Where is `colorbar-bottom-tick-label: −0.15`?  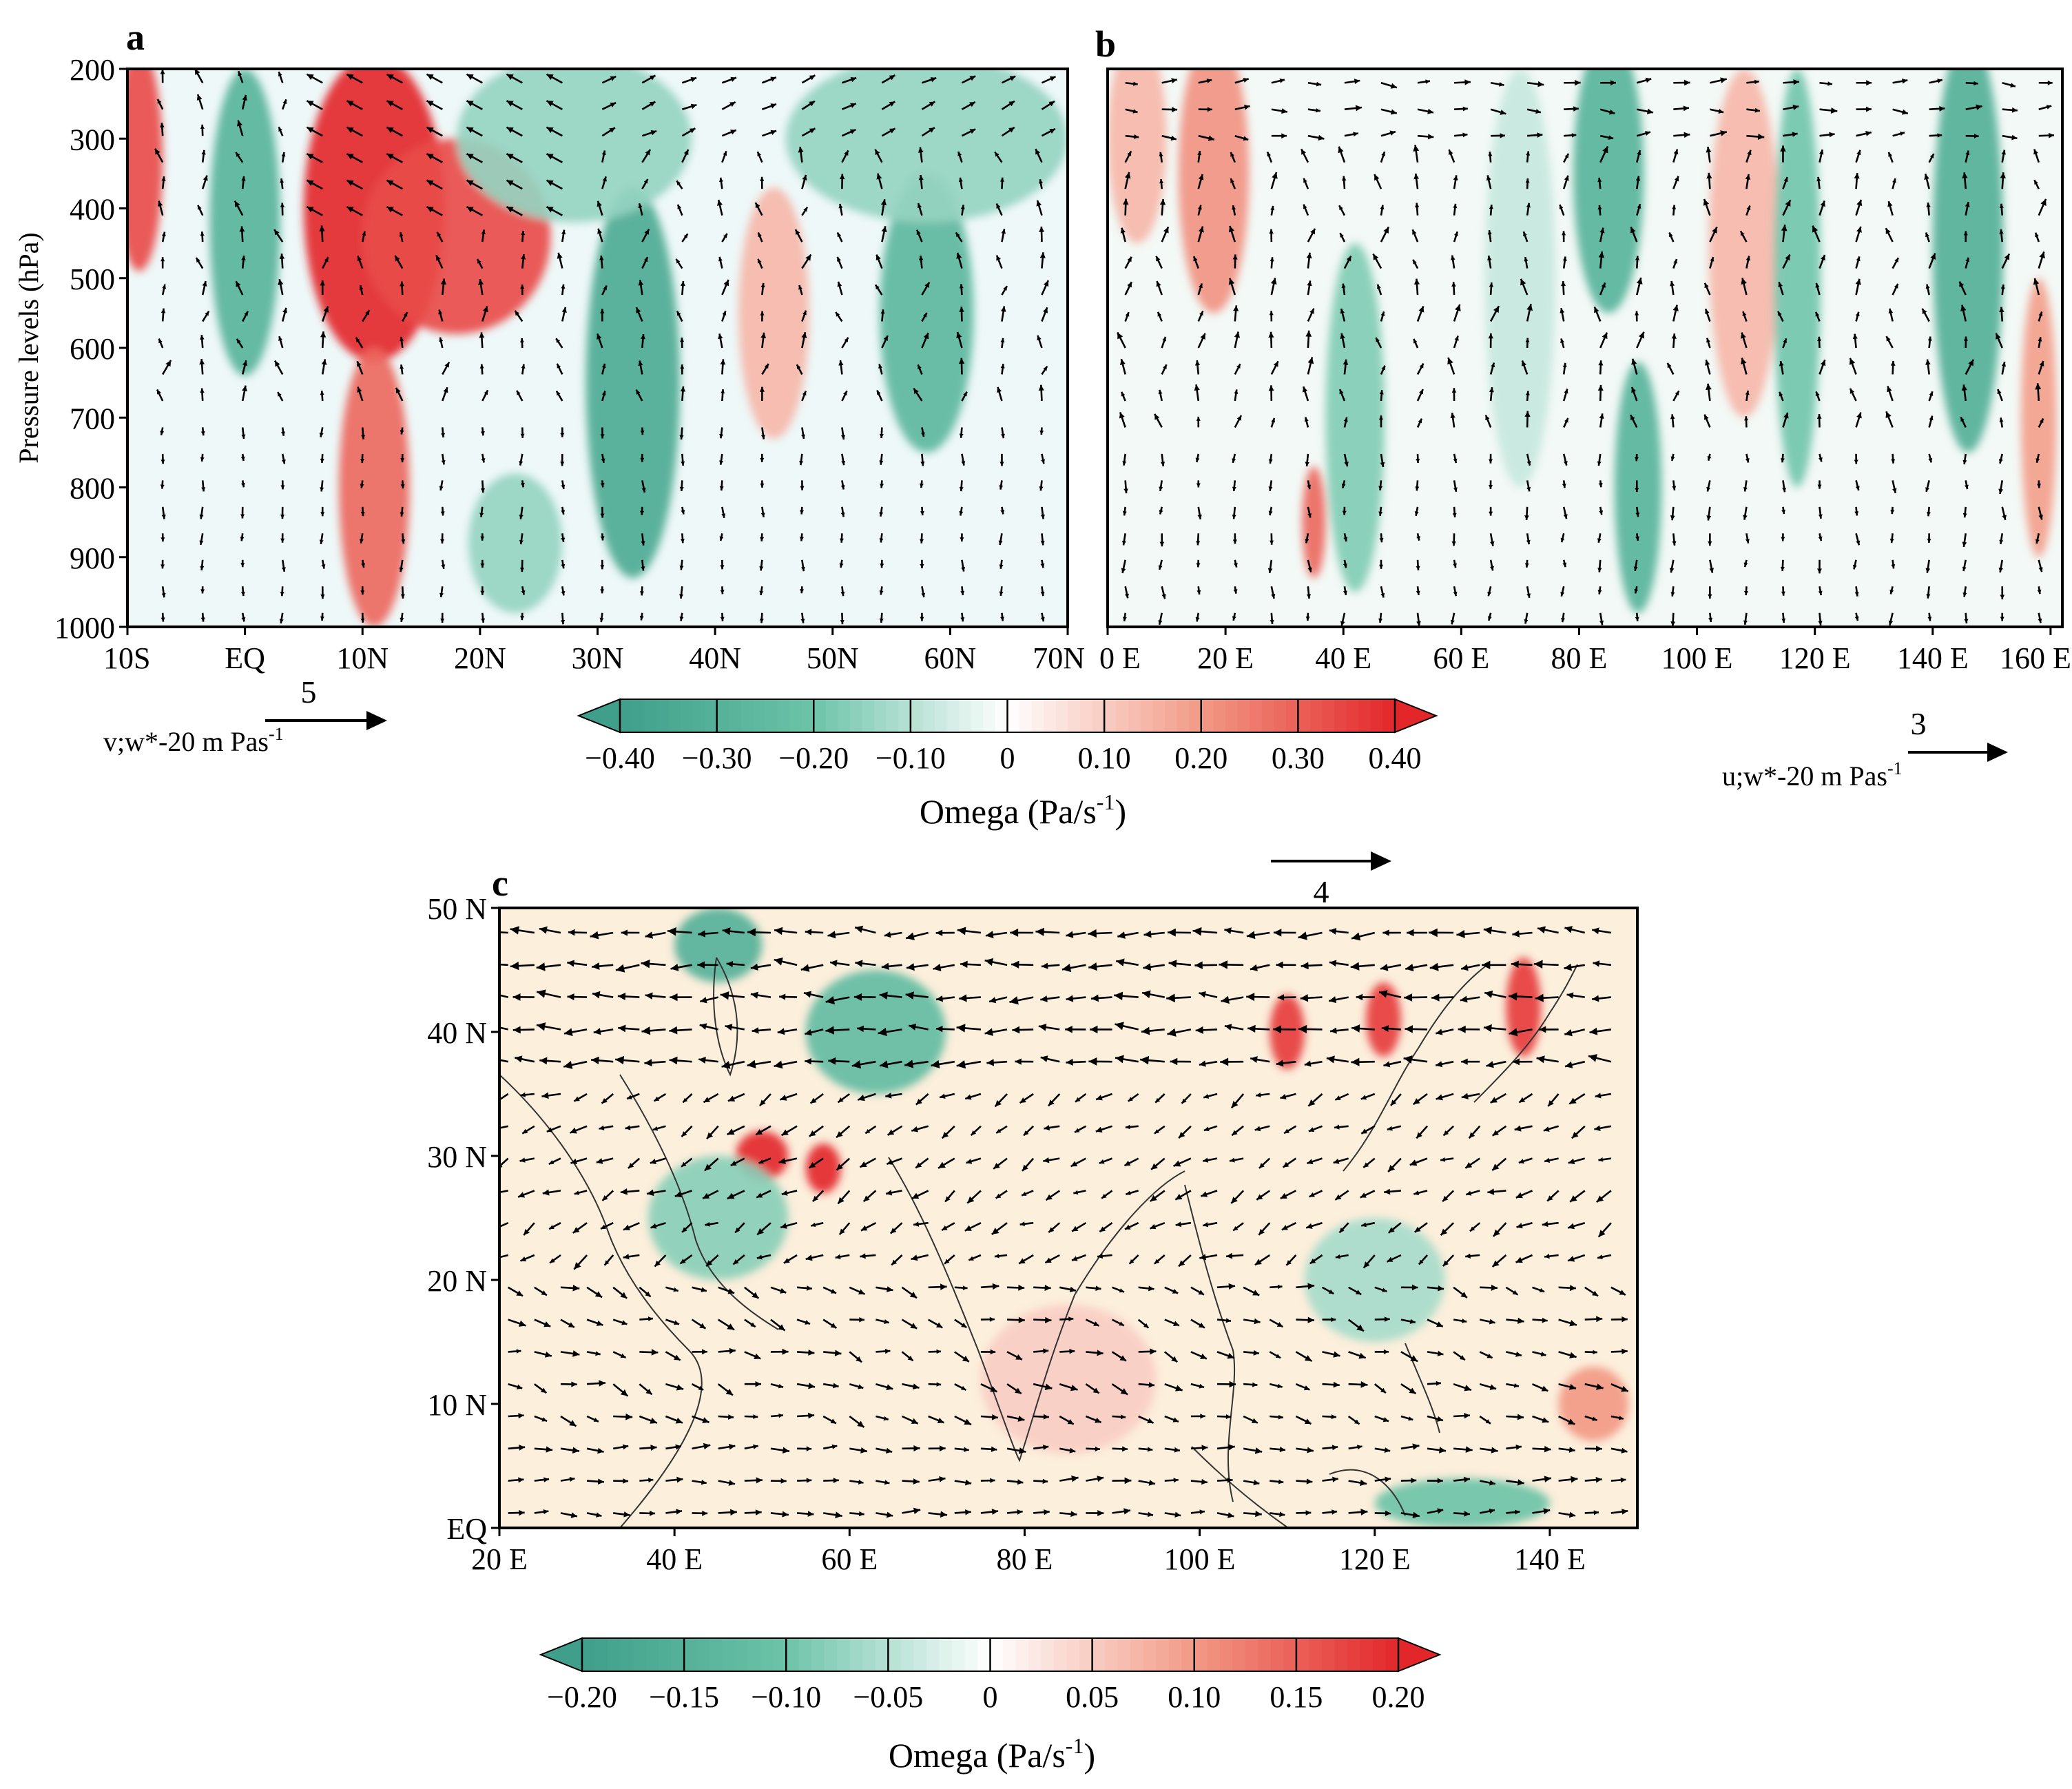
colorbar-bottom-tick-label: −0.15 is located at coordinates (684, 1697).